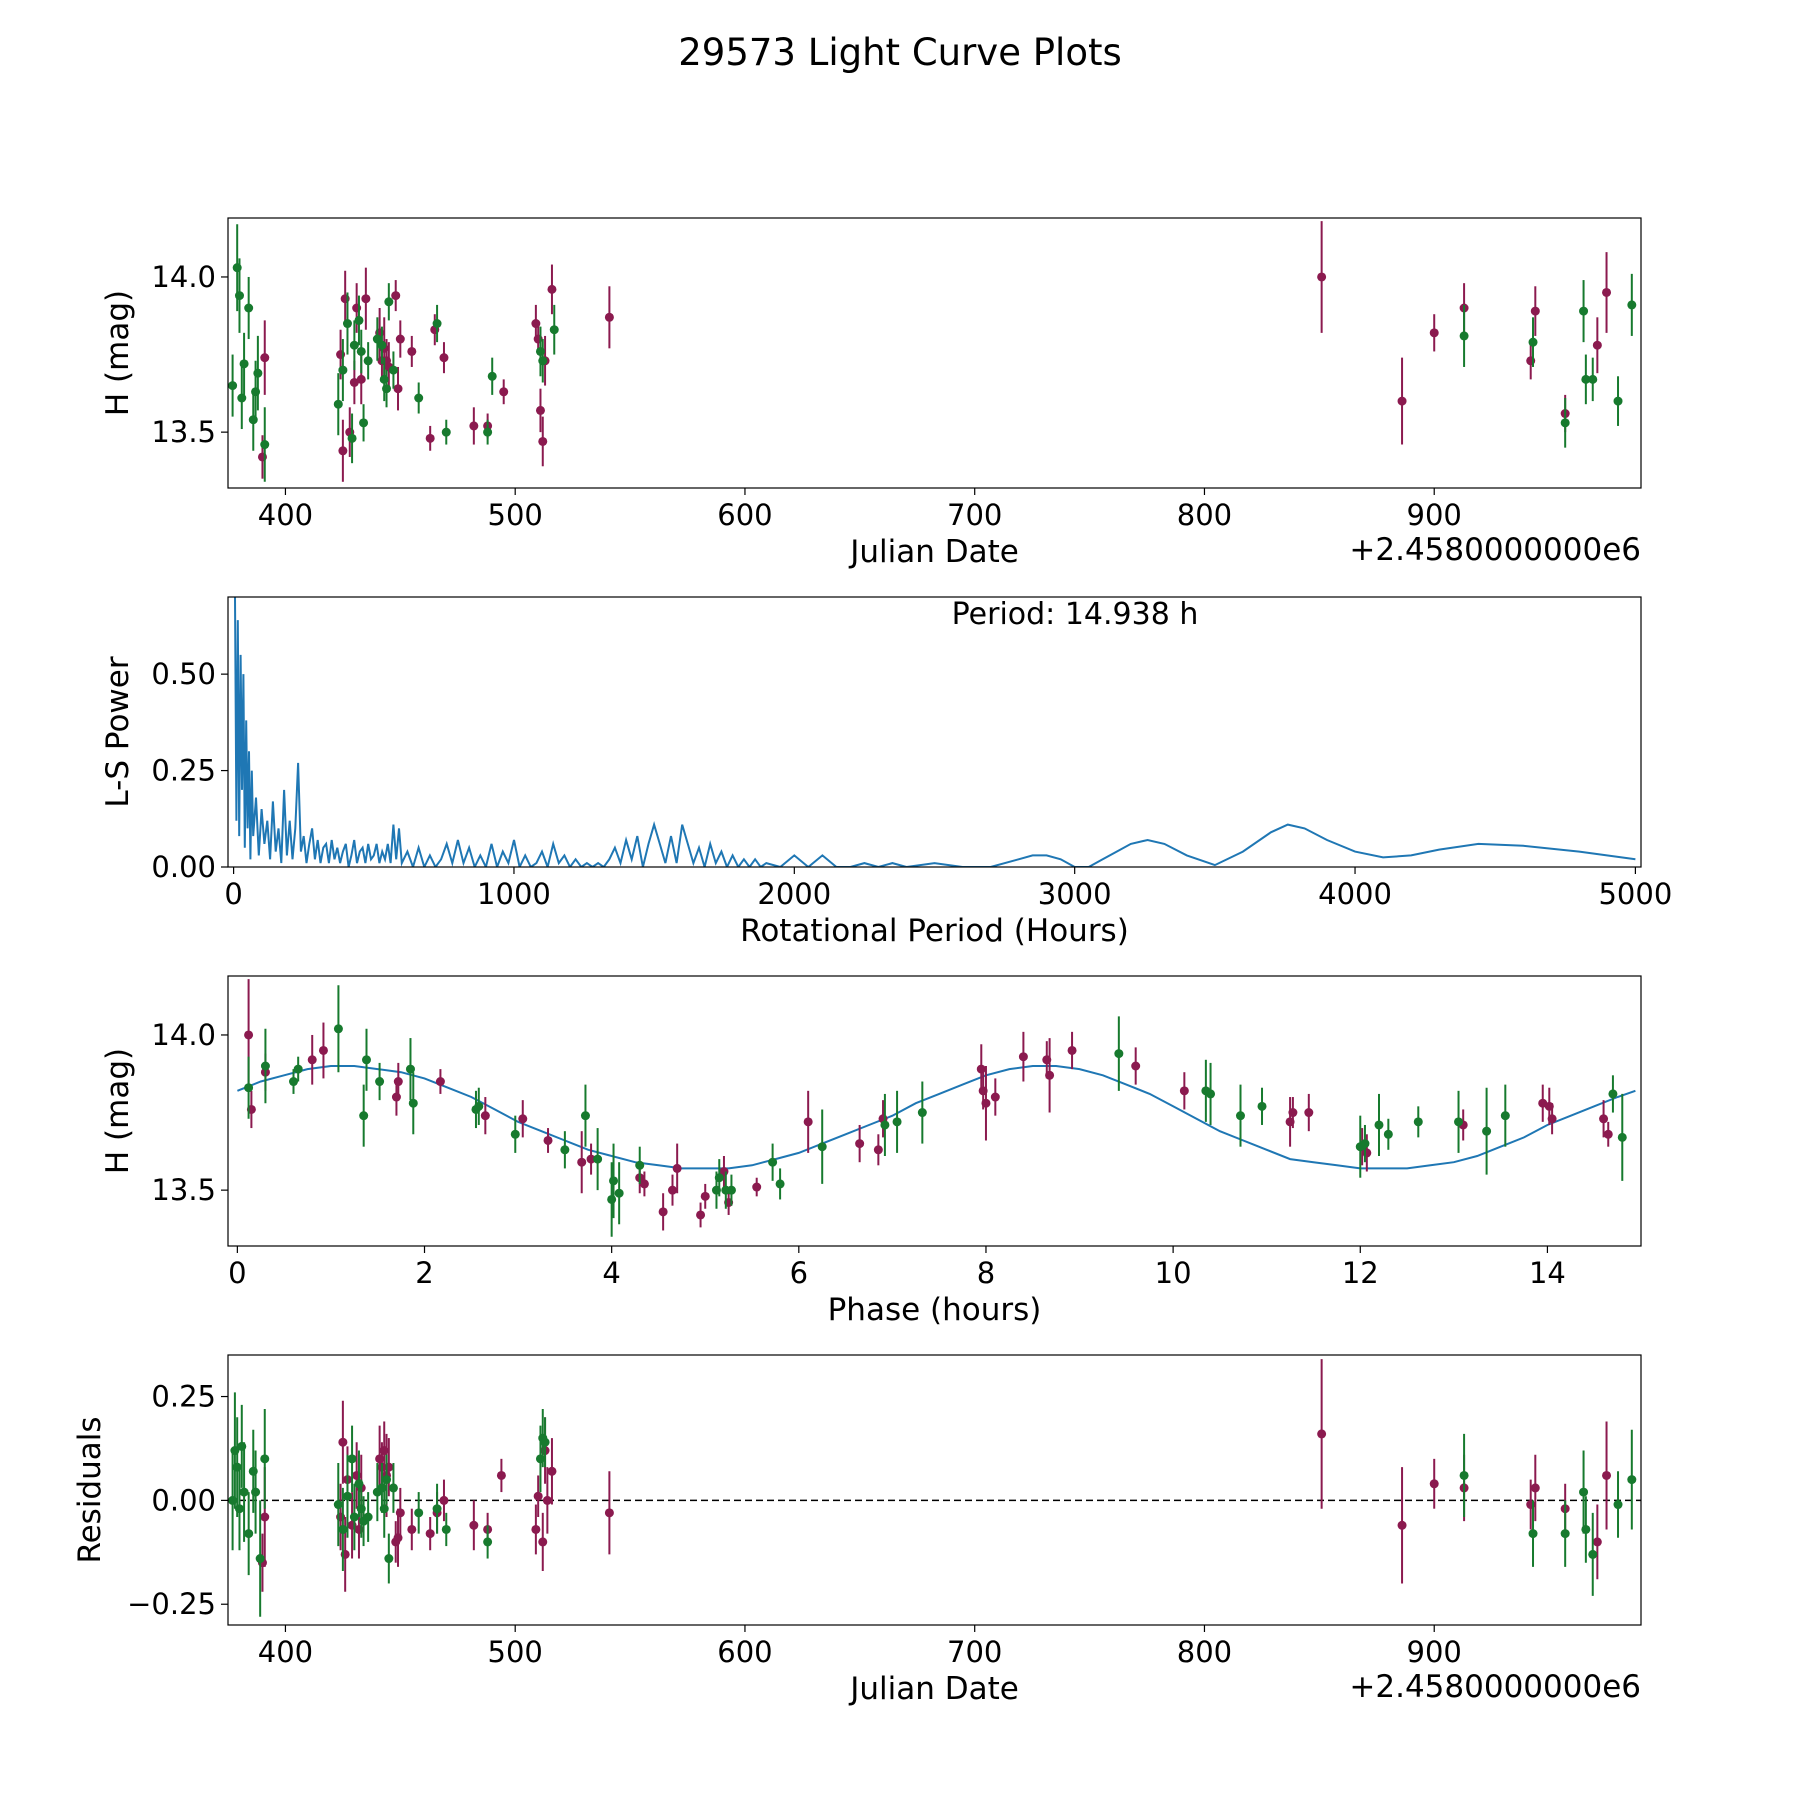 The image size is (1800, 1800). I want to click on y-tick-label: 0.00, so click(183, 867).